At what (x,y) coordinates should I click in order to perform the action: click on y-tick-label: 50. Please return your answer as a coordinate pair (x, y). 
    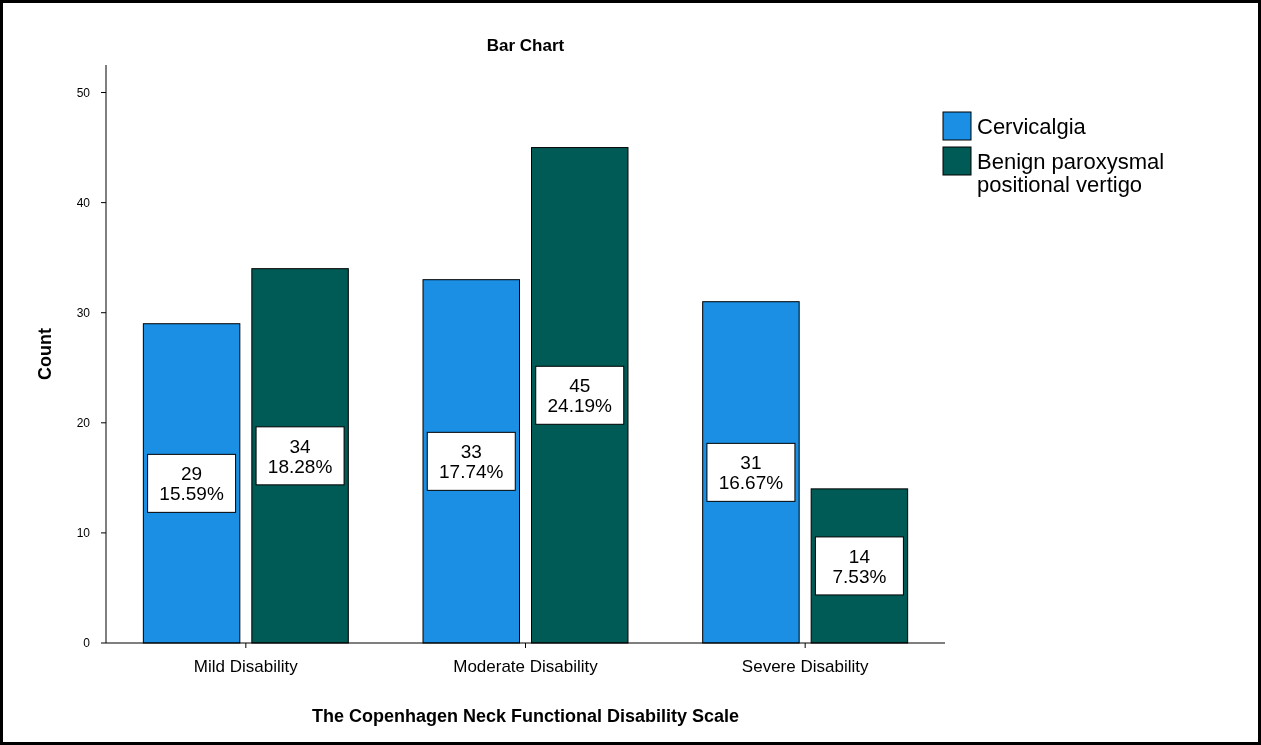
    Looking at the image, I should click on (83, 92).